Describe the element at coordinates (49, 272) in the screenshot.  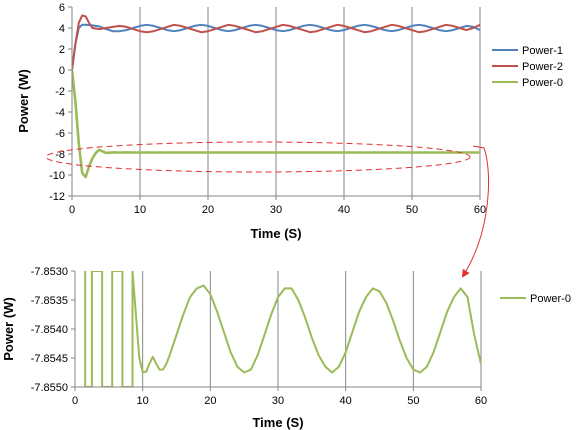
I see `bot-y-tick-label: -7.8530` at that location.